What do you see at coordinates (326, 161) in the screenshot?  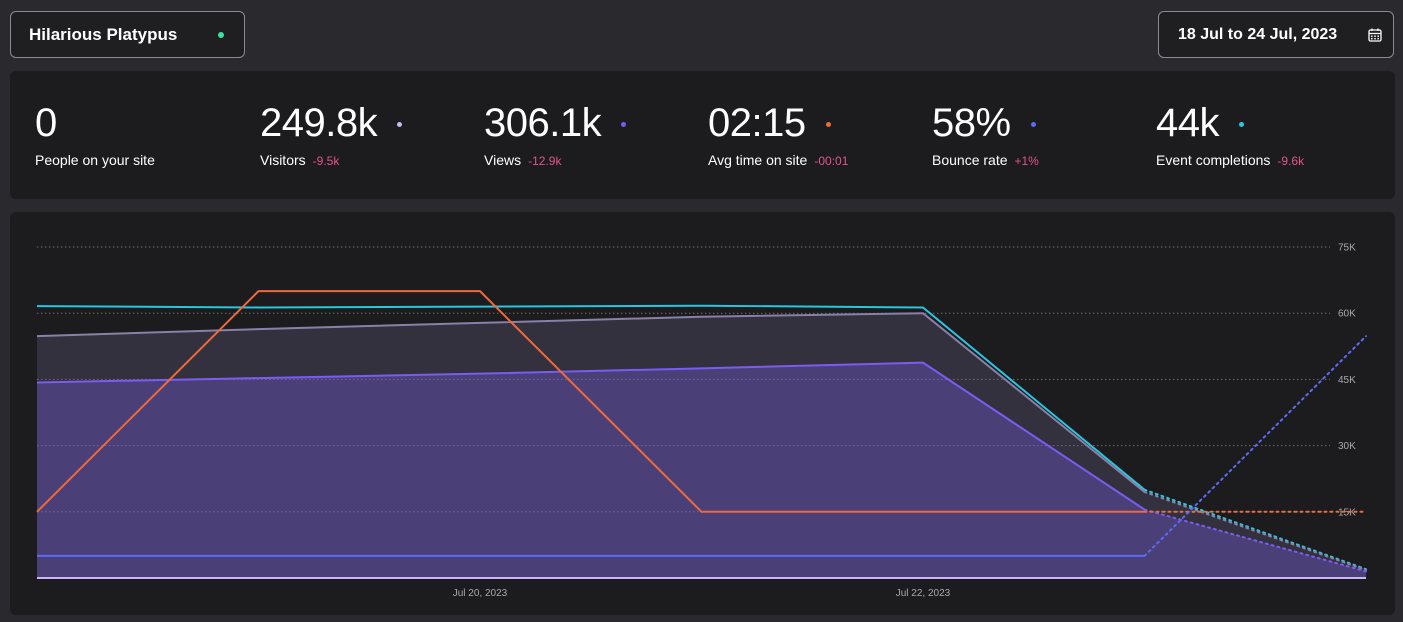 I see `stat-delta: -9.5k` at bounding box center [326, 161].